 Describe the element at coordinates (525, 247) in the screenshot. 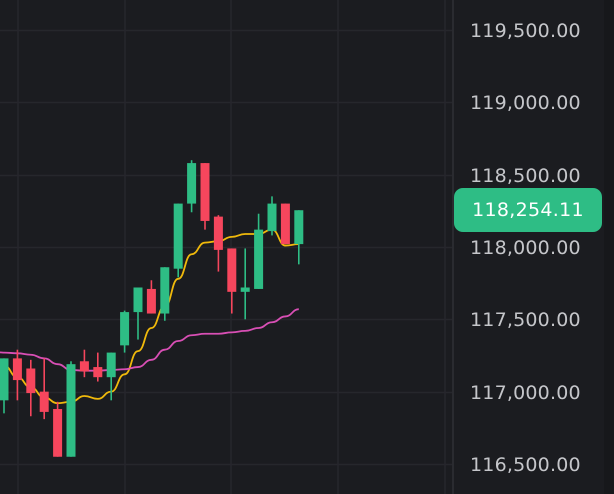

I see `price-tick-label: 118,000.00` at that location.